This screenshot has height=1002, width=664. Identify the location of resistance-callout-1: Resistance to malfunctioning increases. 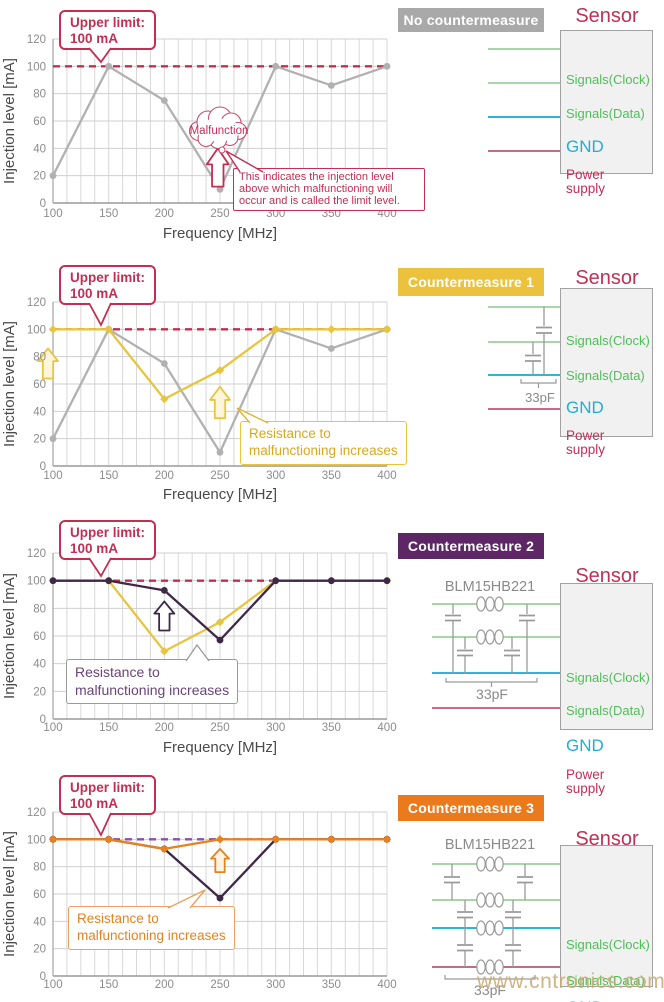
(323, 443).